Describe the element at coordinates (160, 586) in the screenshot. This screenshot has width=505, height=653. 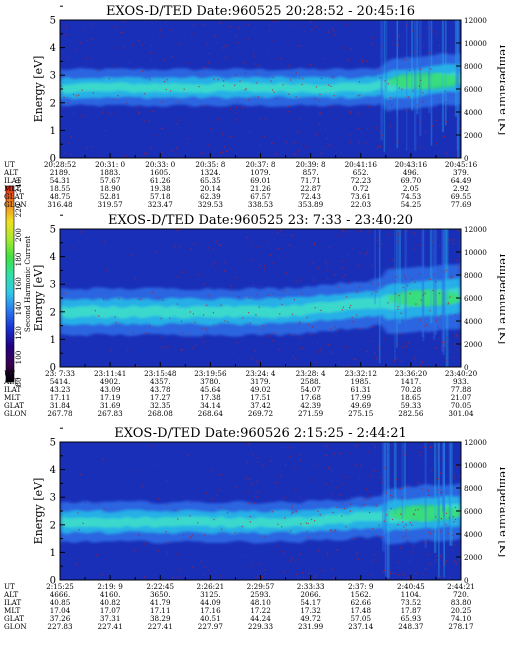
I see `ephemeris-value: 2:22:45` at that location.